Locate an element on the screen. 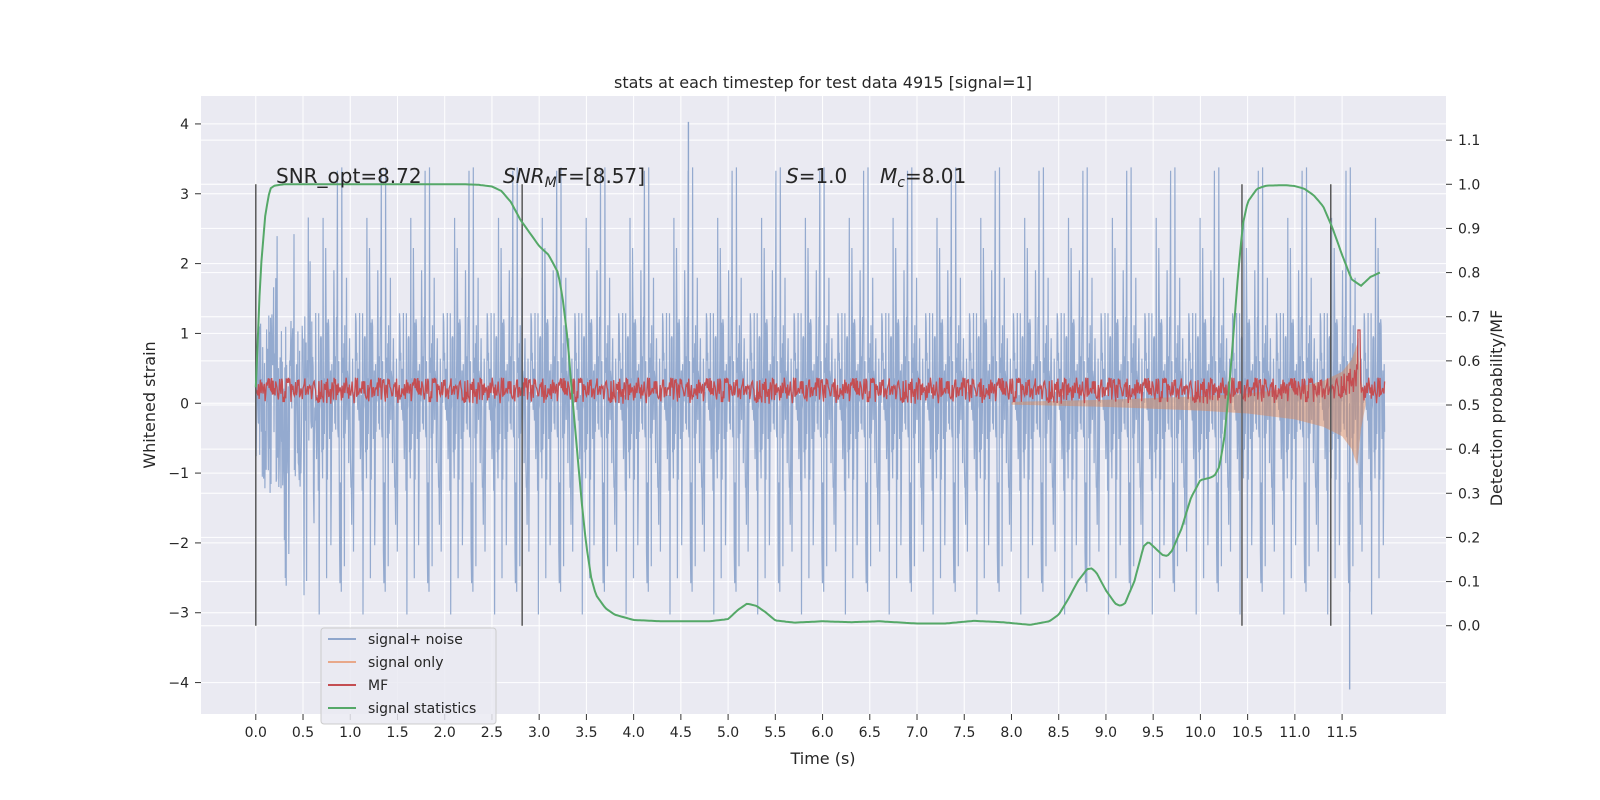  legend-label-noise: signal+ noise is located at coordinates (415, 640).